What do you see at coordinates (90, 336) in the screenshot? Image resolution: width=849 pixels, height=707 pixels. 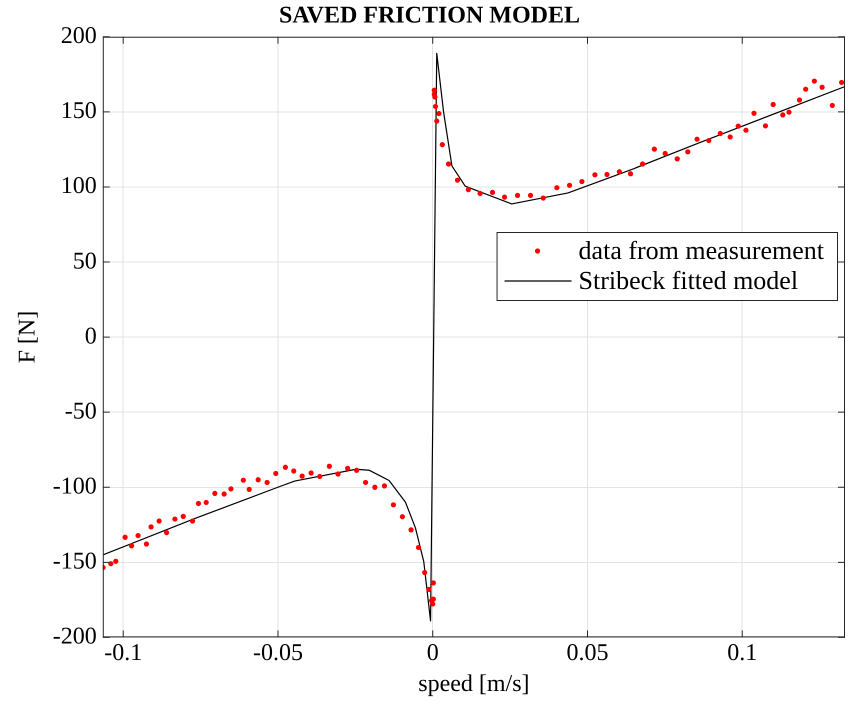 I see `y-tick-label: 0` at bounding box center [90, 336].